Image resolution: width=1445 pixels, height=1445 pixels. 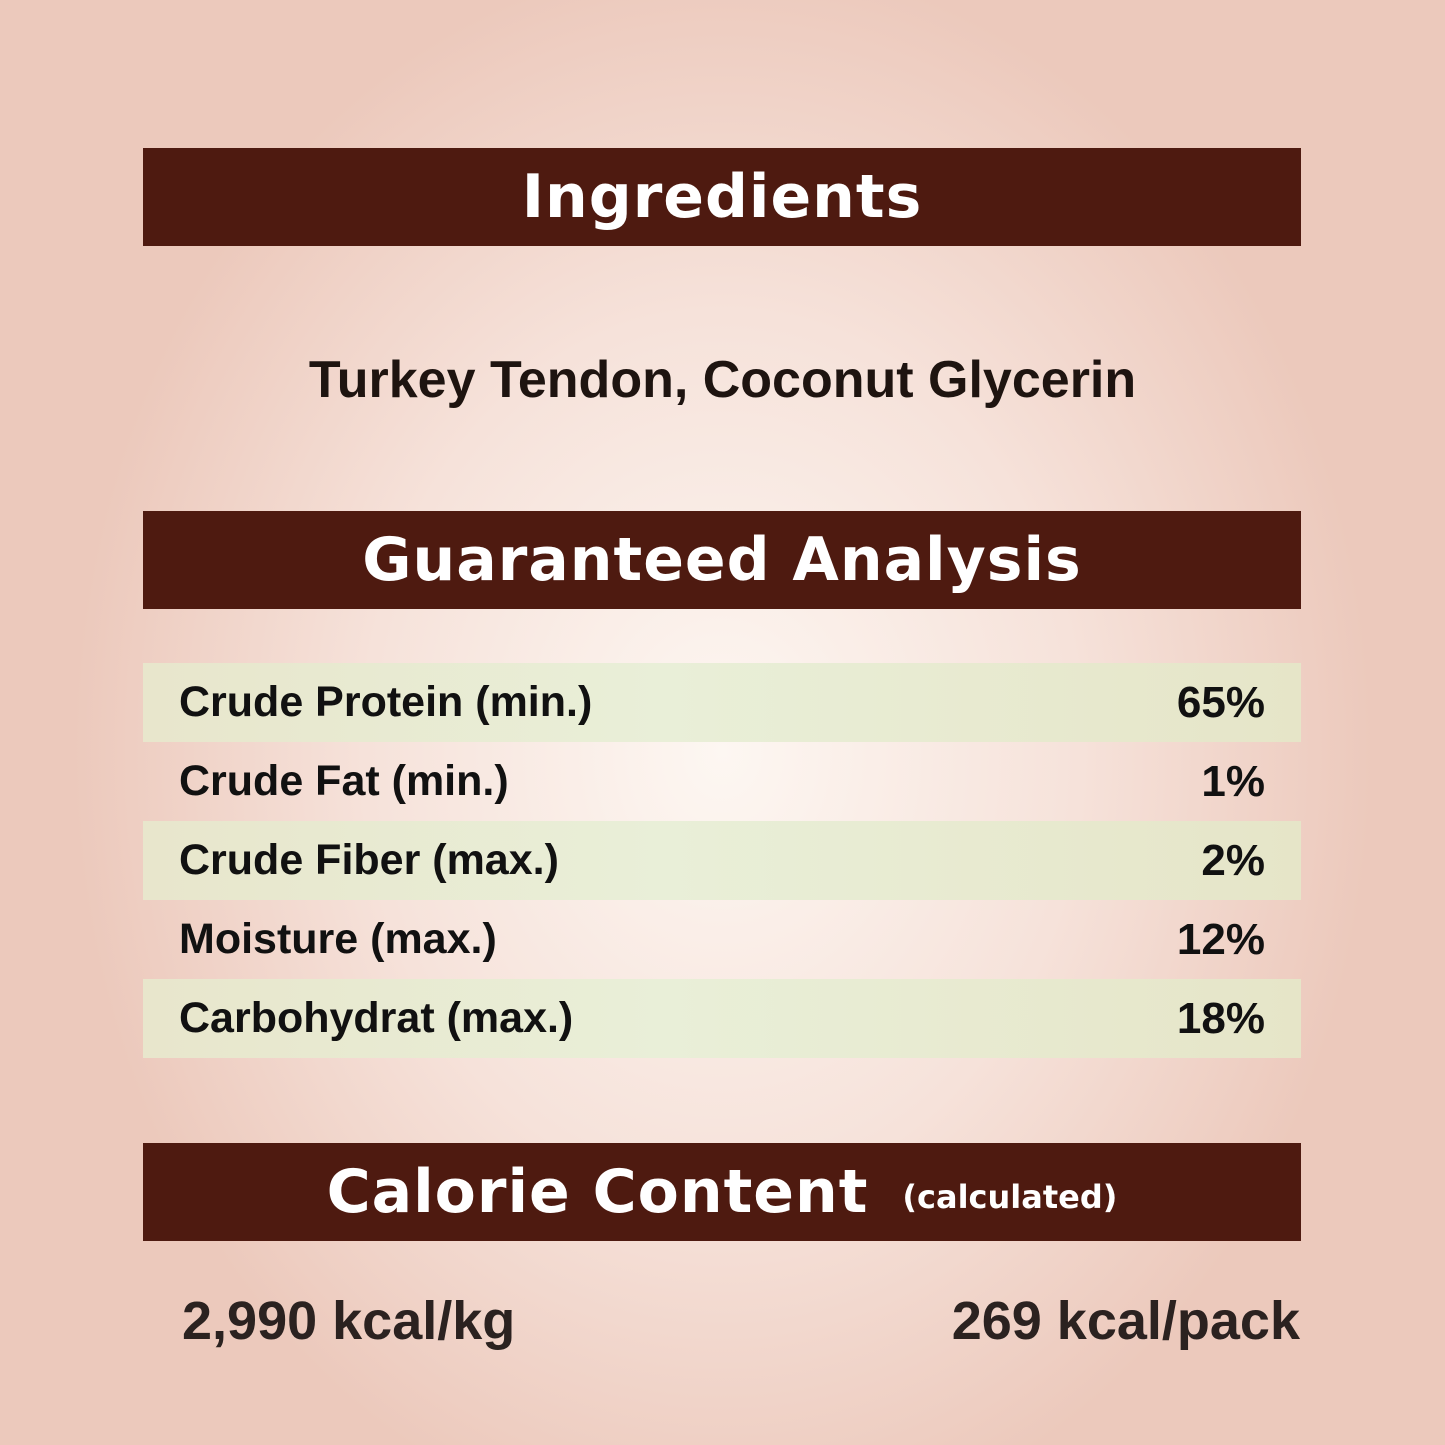 What do you see at coordinates (1233, 781) in the screenshot?
I see `row-value: 1%` at bounding box center [1233, 781].